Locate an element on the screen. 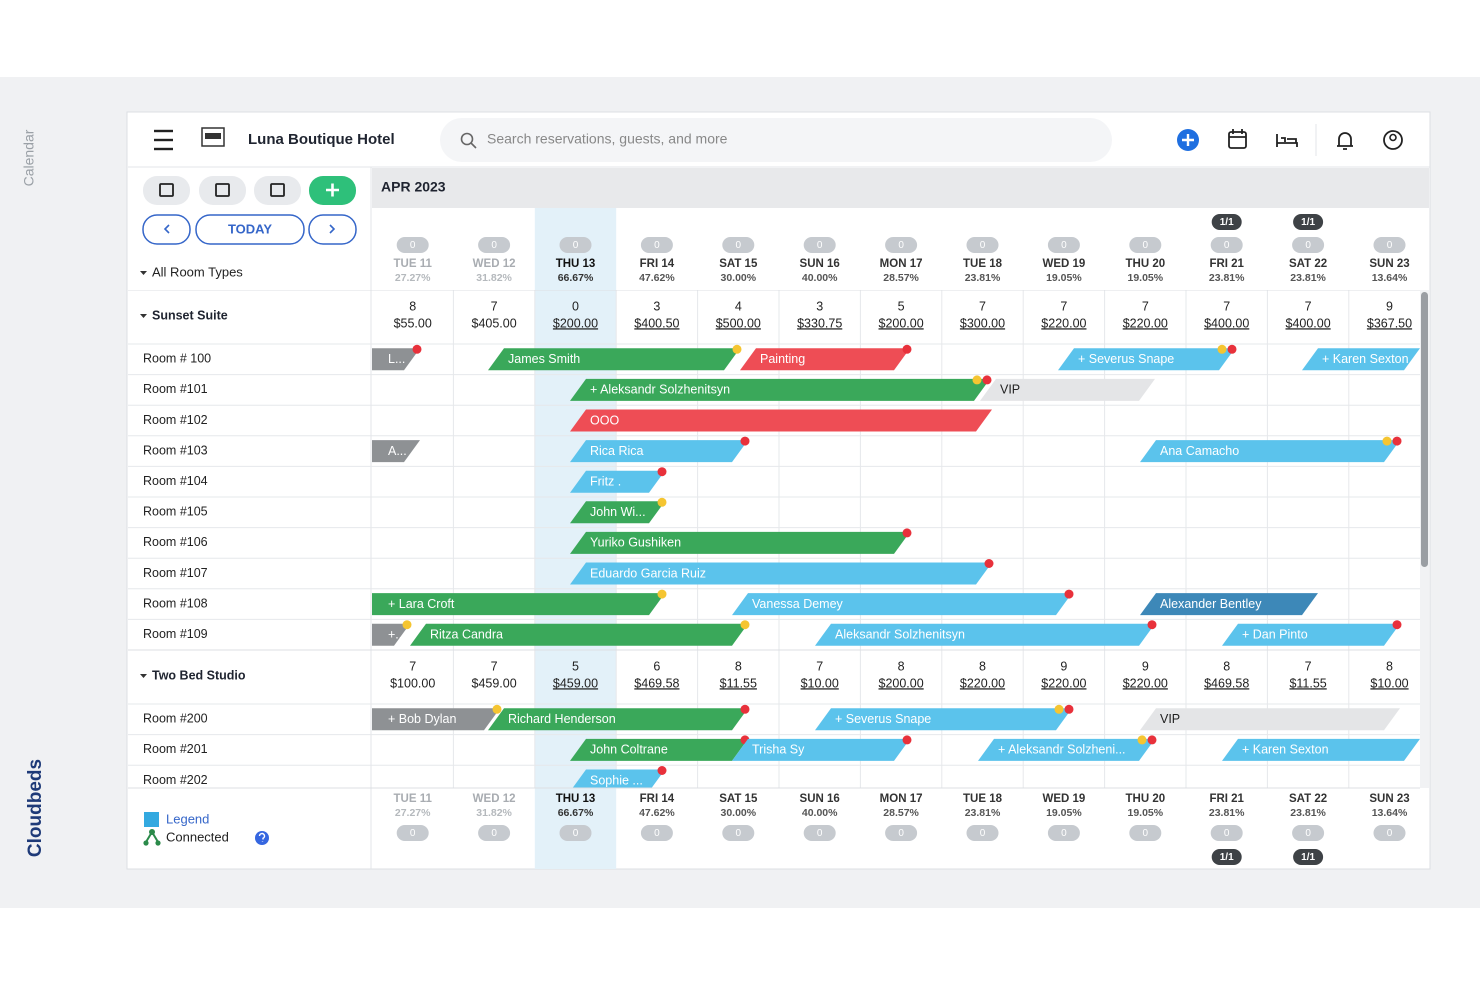 The height and width of the screenshot is (987, 1480). availability-count: 9 is located at coordinates (1063, 666).